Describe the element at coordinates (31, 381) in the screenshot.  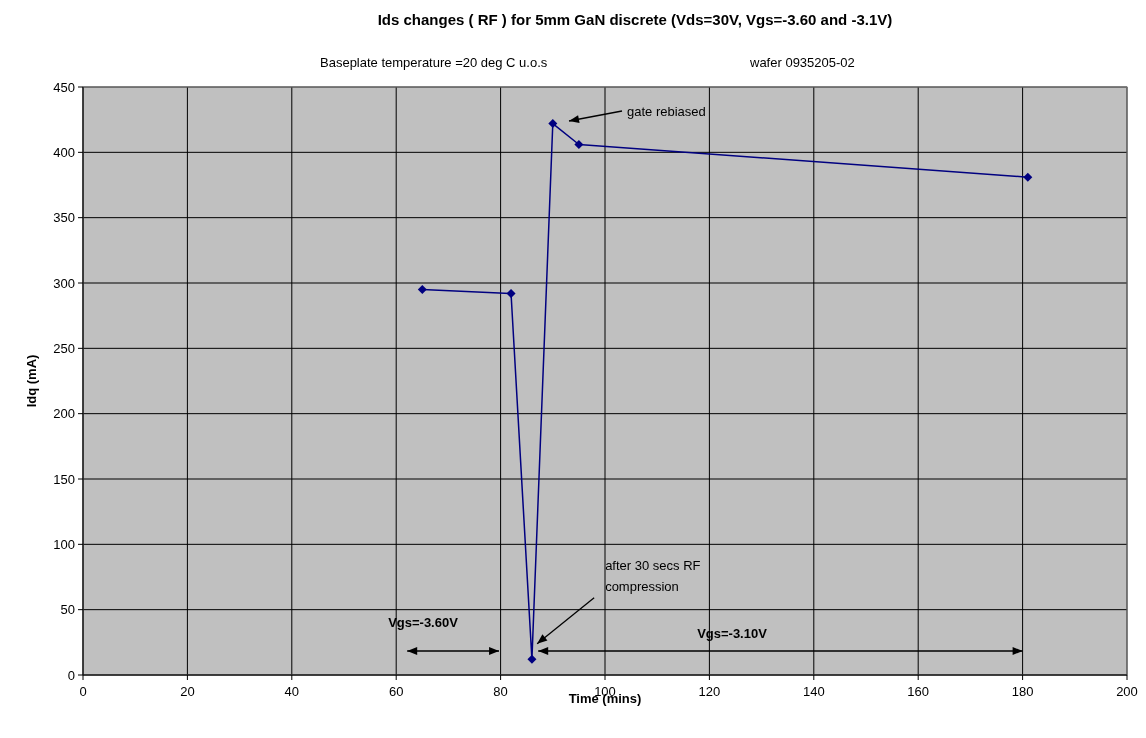
I see `y-axis-title: Idq (mA)` at that location.